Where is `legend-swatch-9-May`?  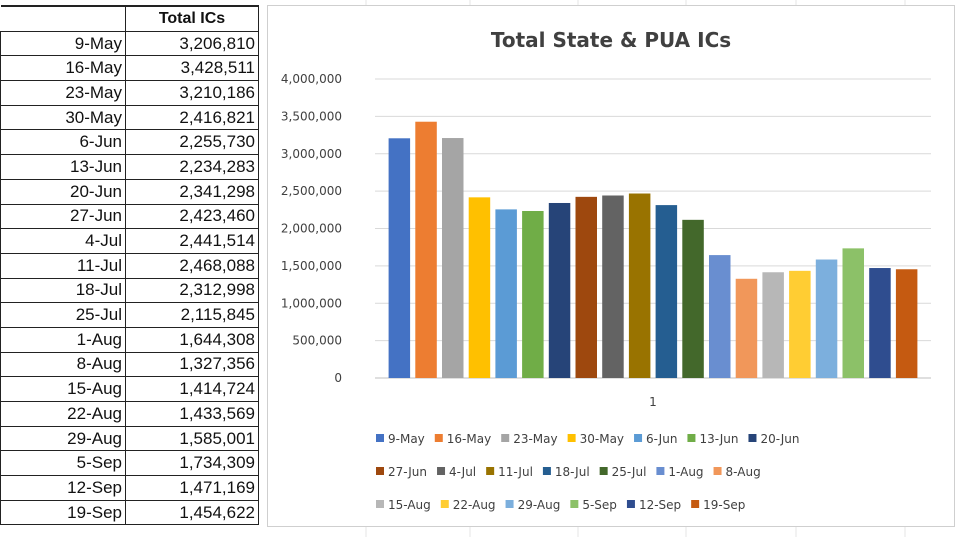
legend-swatch-9-May is located at coordinates (380, 438).